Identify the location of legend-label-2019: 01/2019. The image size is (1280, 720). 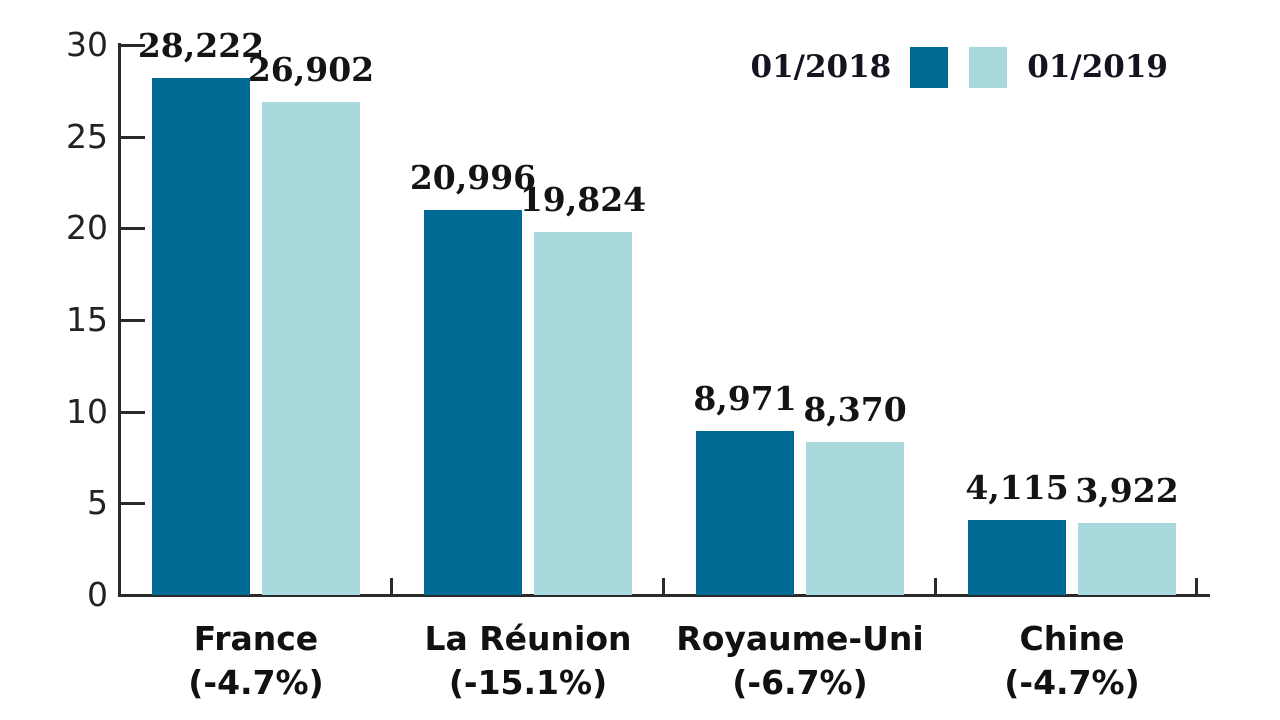
(1097, 67).